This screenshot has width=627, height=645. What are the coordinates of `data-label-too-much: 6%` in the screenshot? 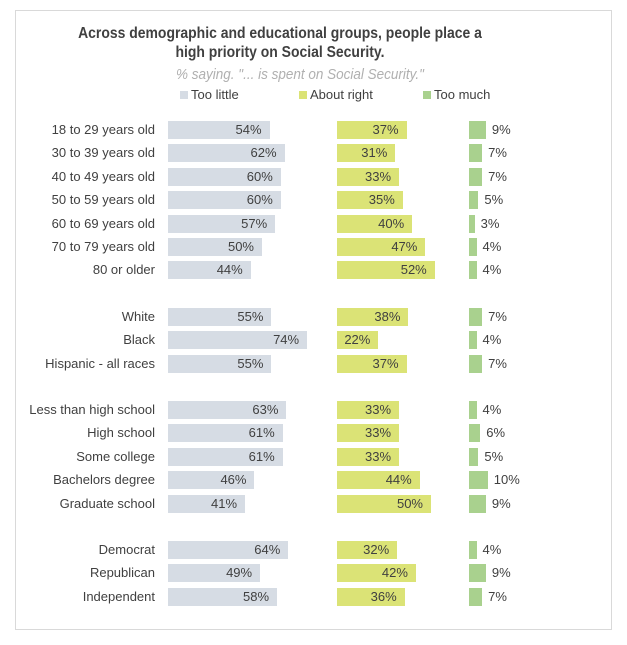 It's located at (496, 433).